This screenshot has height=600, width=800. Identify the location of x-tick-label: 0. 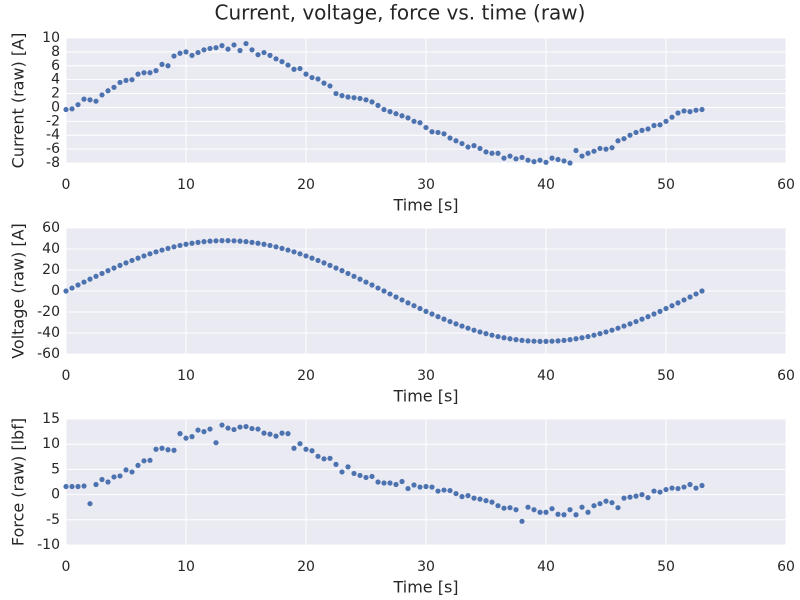
(66, 376).